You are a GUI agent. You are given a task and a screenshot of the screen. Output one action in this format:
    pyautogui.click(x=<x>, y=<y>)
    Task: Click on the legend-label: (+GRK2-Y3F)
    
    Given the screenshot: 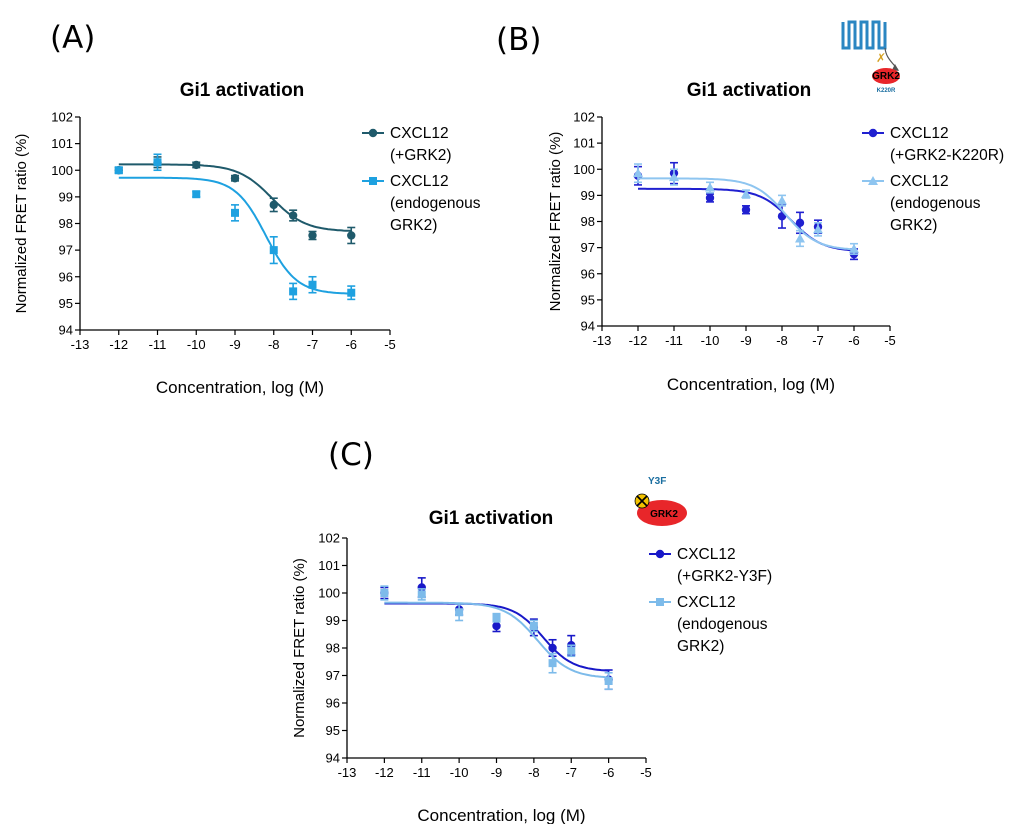 What is the action you would take?
    pyautogui.click(x=724, y=576)
    